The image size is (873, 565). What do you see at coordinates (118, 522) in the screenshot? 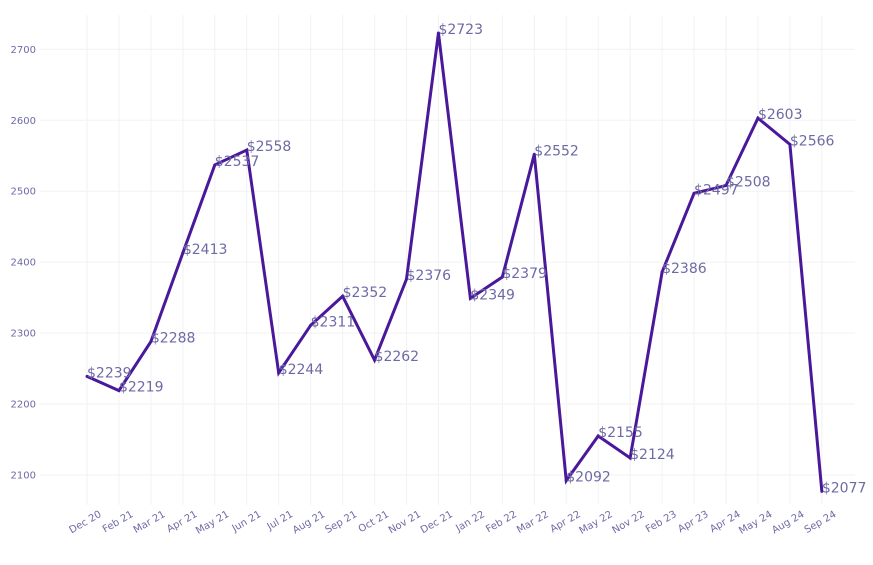
I see `x-tick-label: Feb 21` at bounding box center [118, 522].